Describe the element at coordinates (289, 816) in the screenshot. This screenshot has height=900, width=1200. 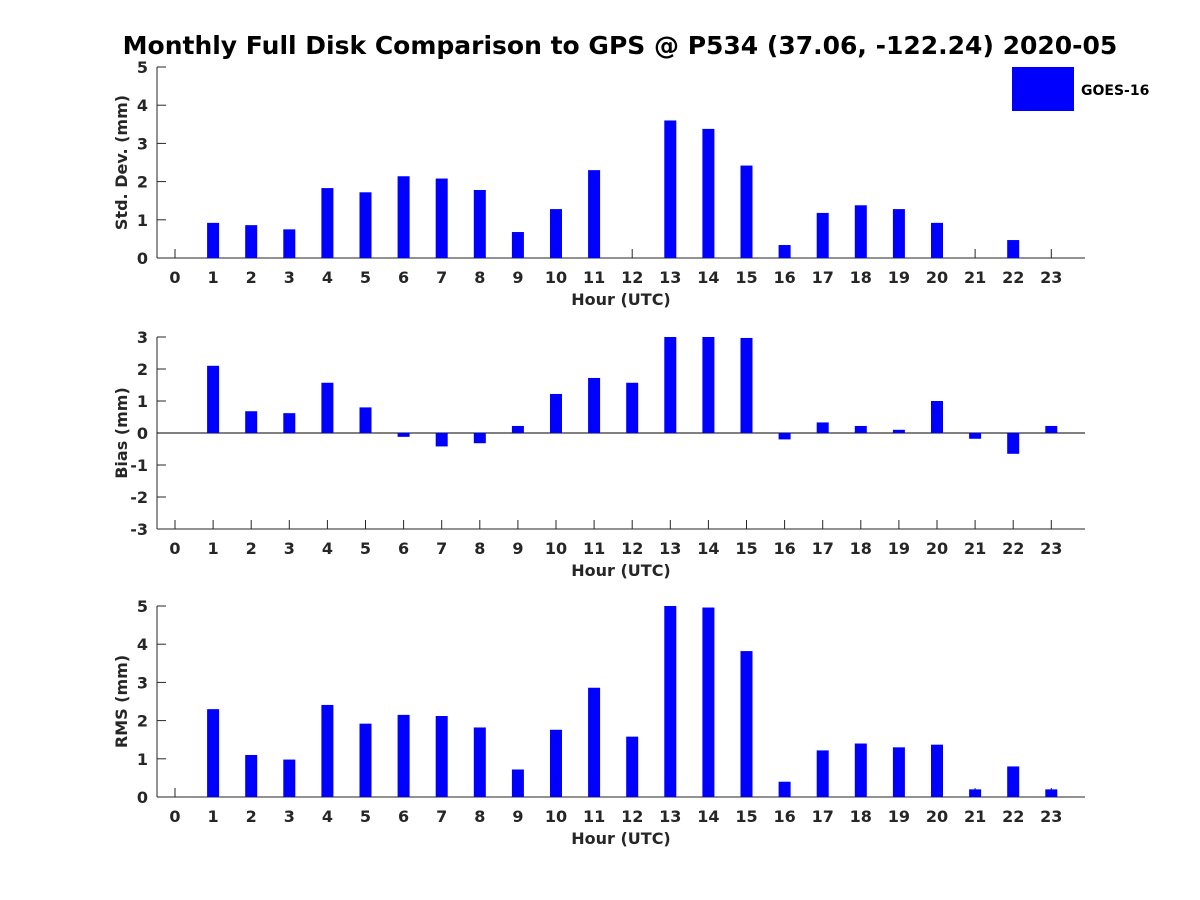
I see `x-tick-label: 3` at that location.